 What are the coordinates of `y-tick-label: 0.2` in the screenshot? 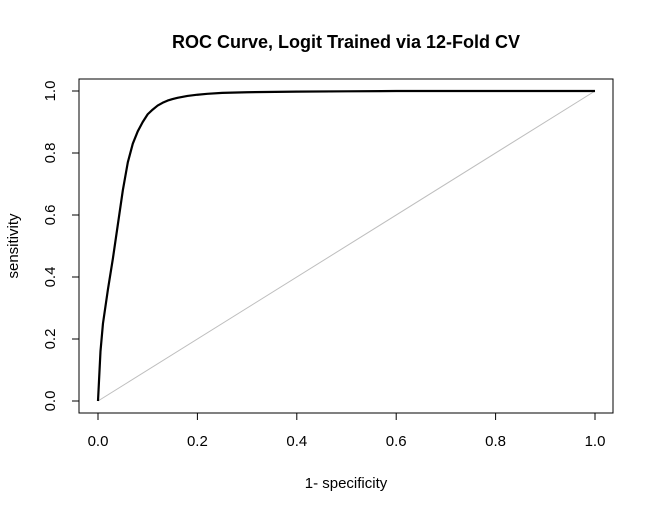 It's located at (50, 339).